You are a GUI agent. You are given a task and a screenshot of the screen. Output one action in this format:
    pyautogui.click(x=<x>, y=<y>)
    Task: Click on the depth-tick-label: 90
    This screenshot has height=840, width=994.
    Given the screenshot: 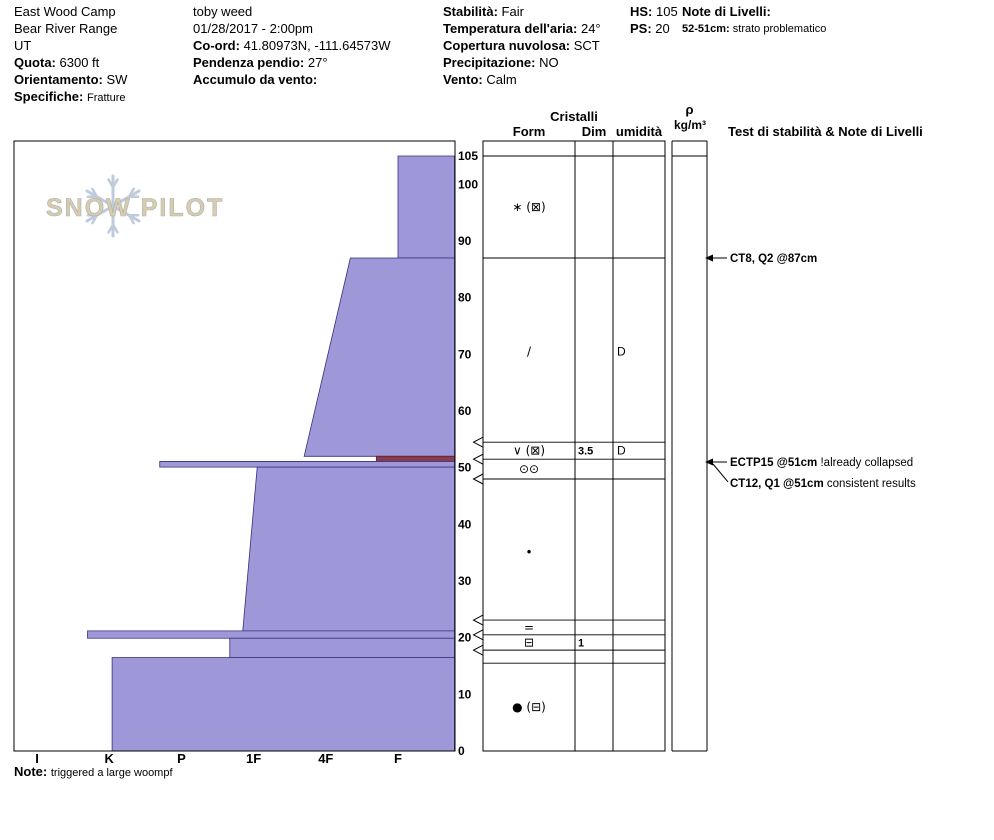 What is the action you would take?
    pyautogui.click(x=465, y=241)
    